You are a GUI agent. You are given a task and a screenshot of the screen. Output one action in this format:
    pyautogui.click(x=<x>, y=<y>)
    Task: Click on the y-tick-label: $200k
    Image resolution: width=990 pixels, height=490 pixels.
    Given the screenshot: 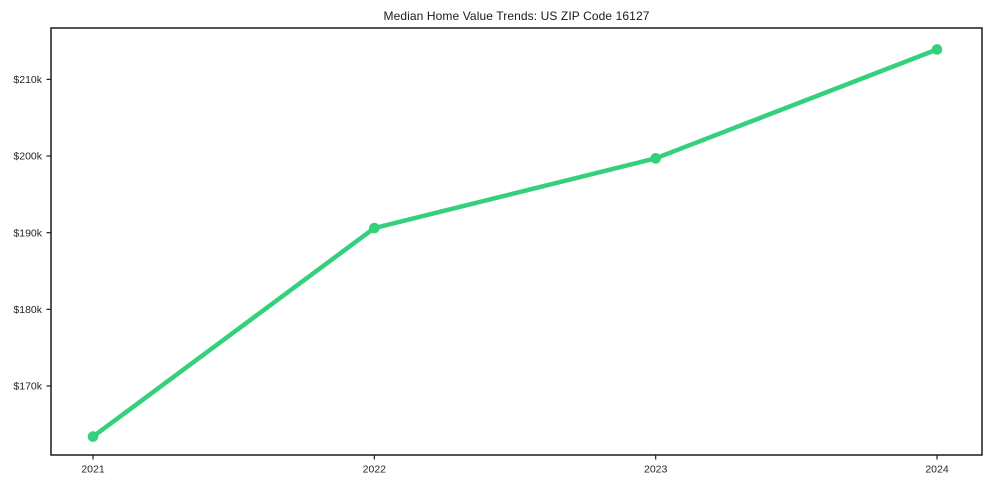 What is the action you would take?
    pyautogui.click(x=27, y=157)
    